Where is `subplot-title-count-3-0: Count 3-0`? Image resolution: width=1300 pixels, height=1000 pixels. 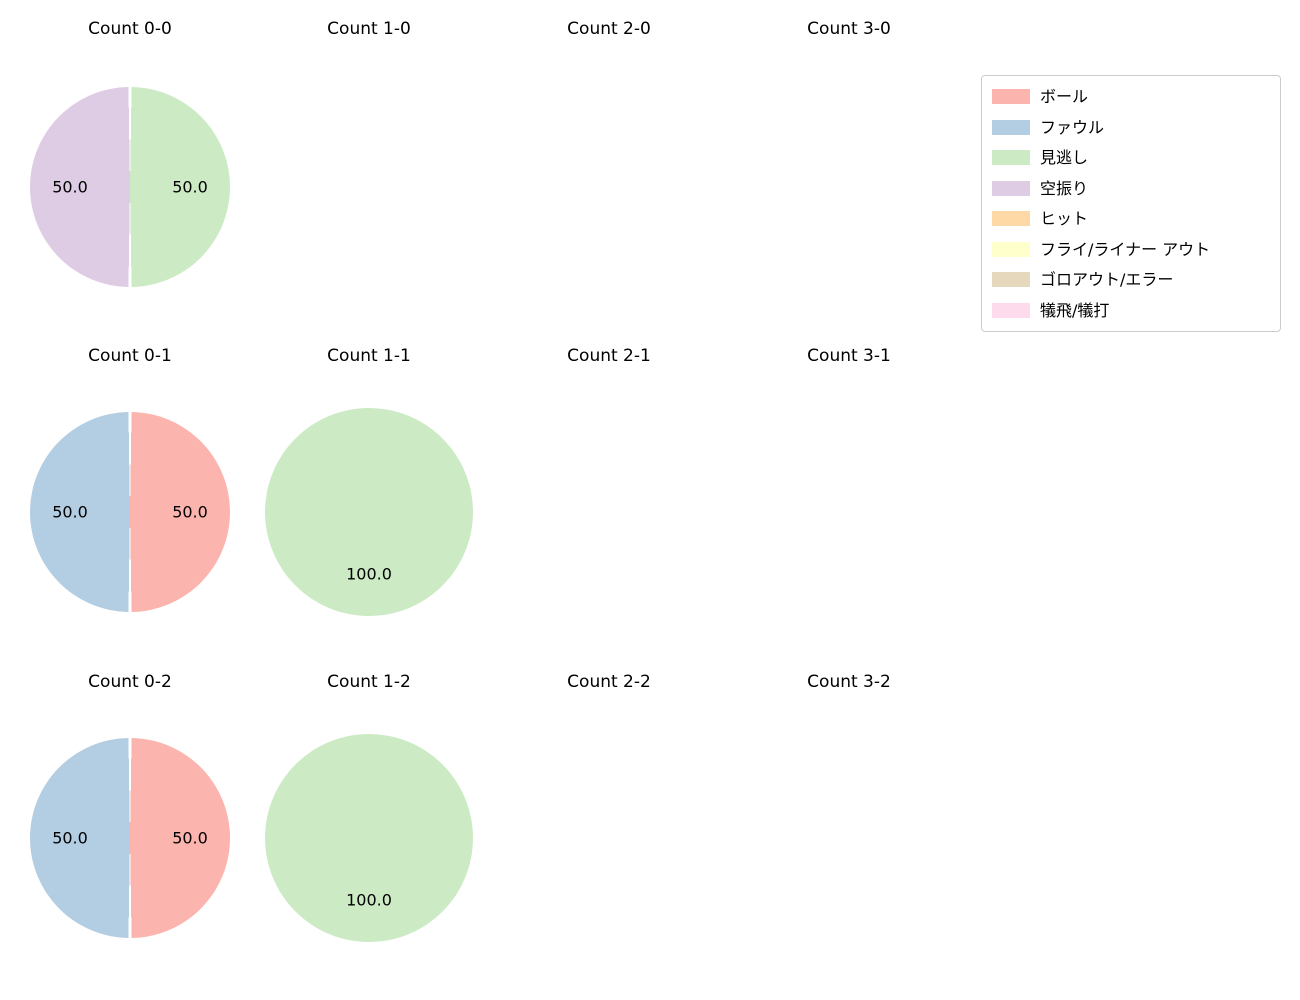
subplot-title-count-3-0: Count 3-0 is located at coordinates (849, 29).